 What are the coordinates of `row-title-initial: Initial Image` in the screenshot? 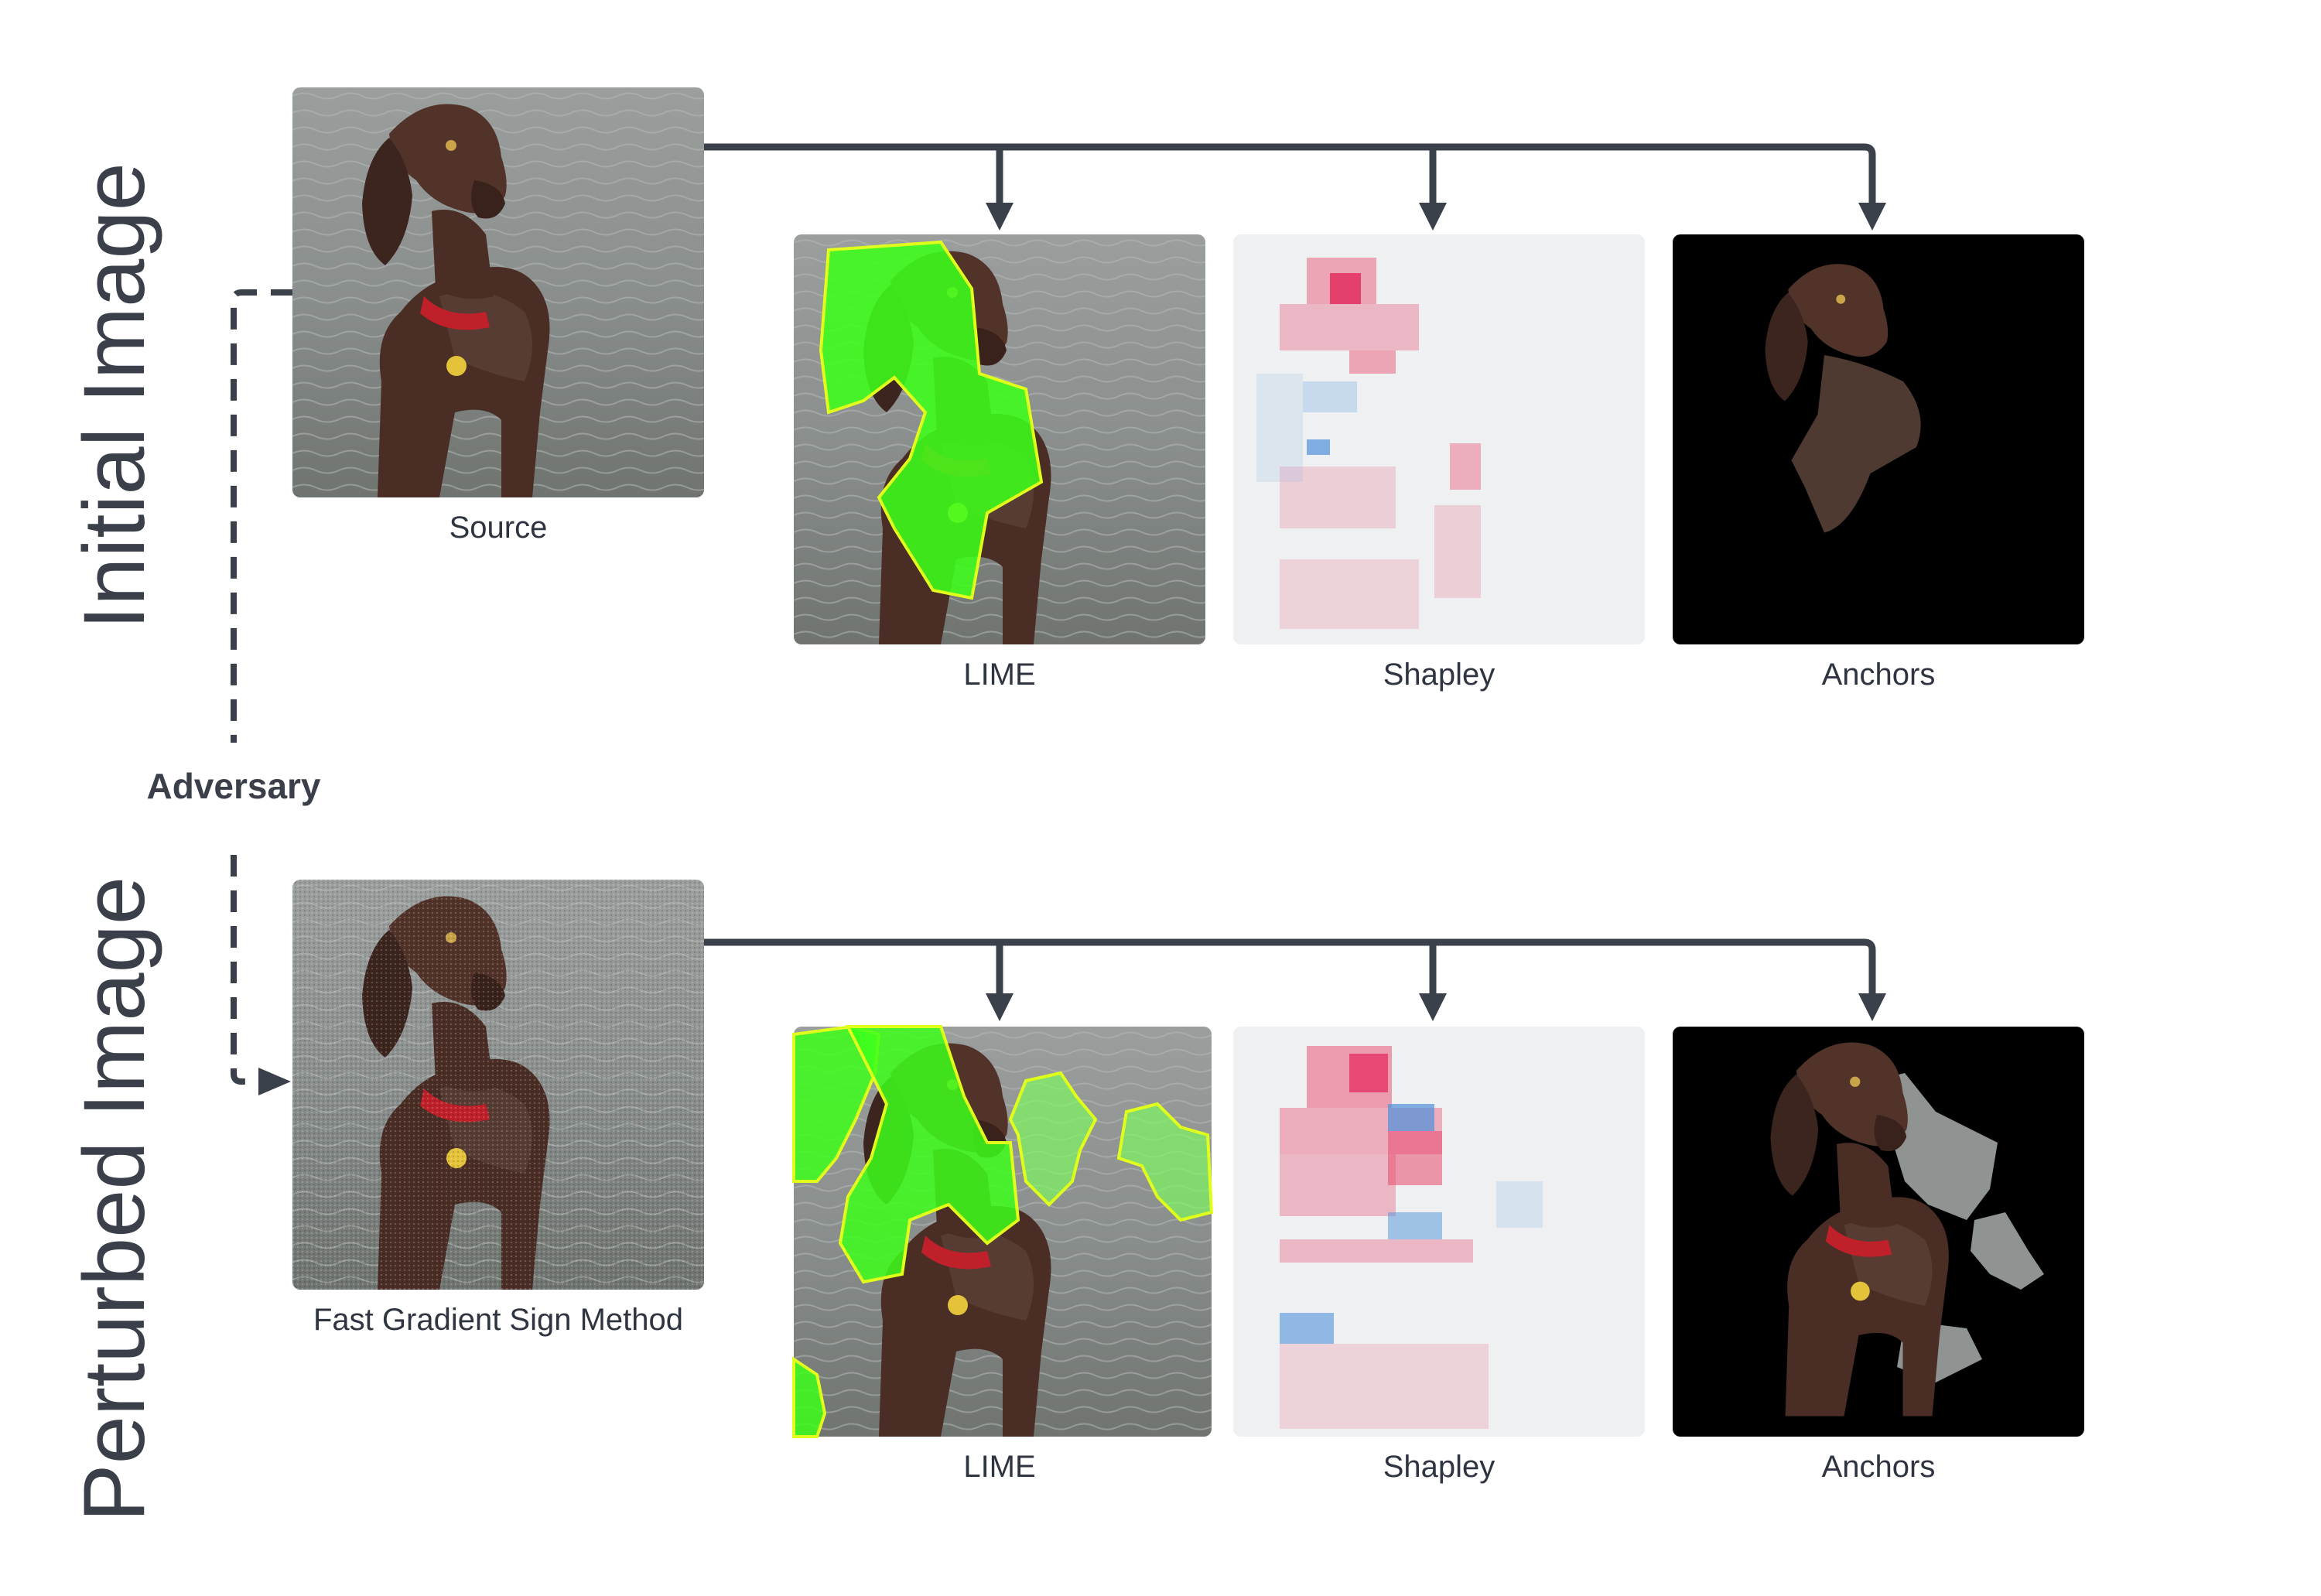 It's located at (114, 396).